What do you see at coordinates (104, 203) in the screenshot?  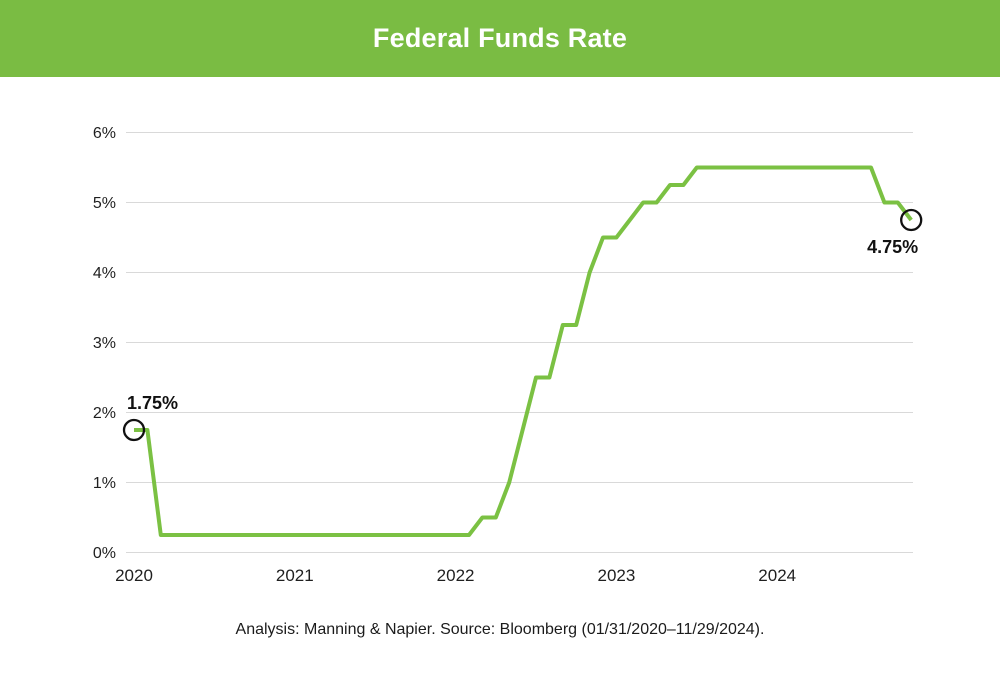 I see `y-axis-tick-label: 5%` at bounding box center [104, 203].